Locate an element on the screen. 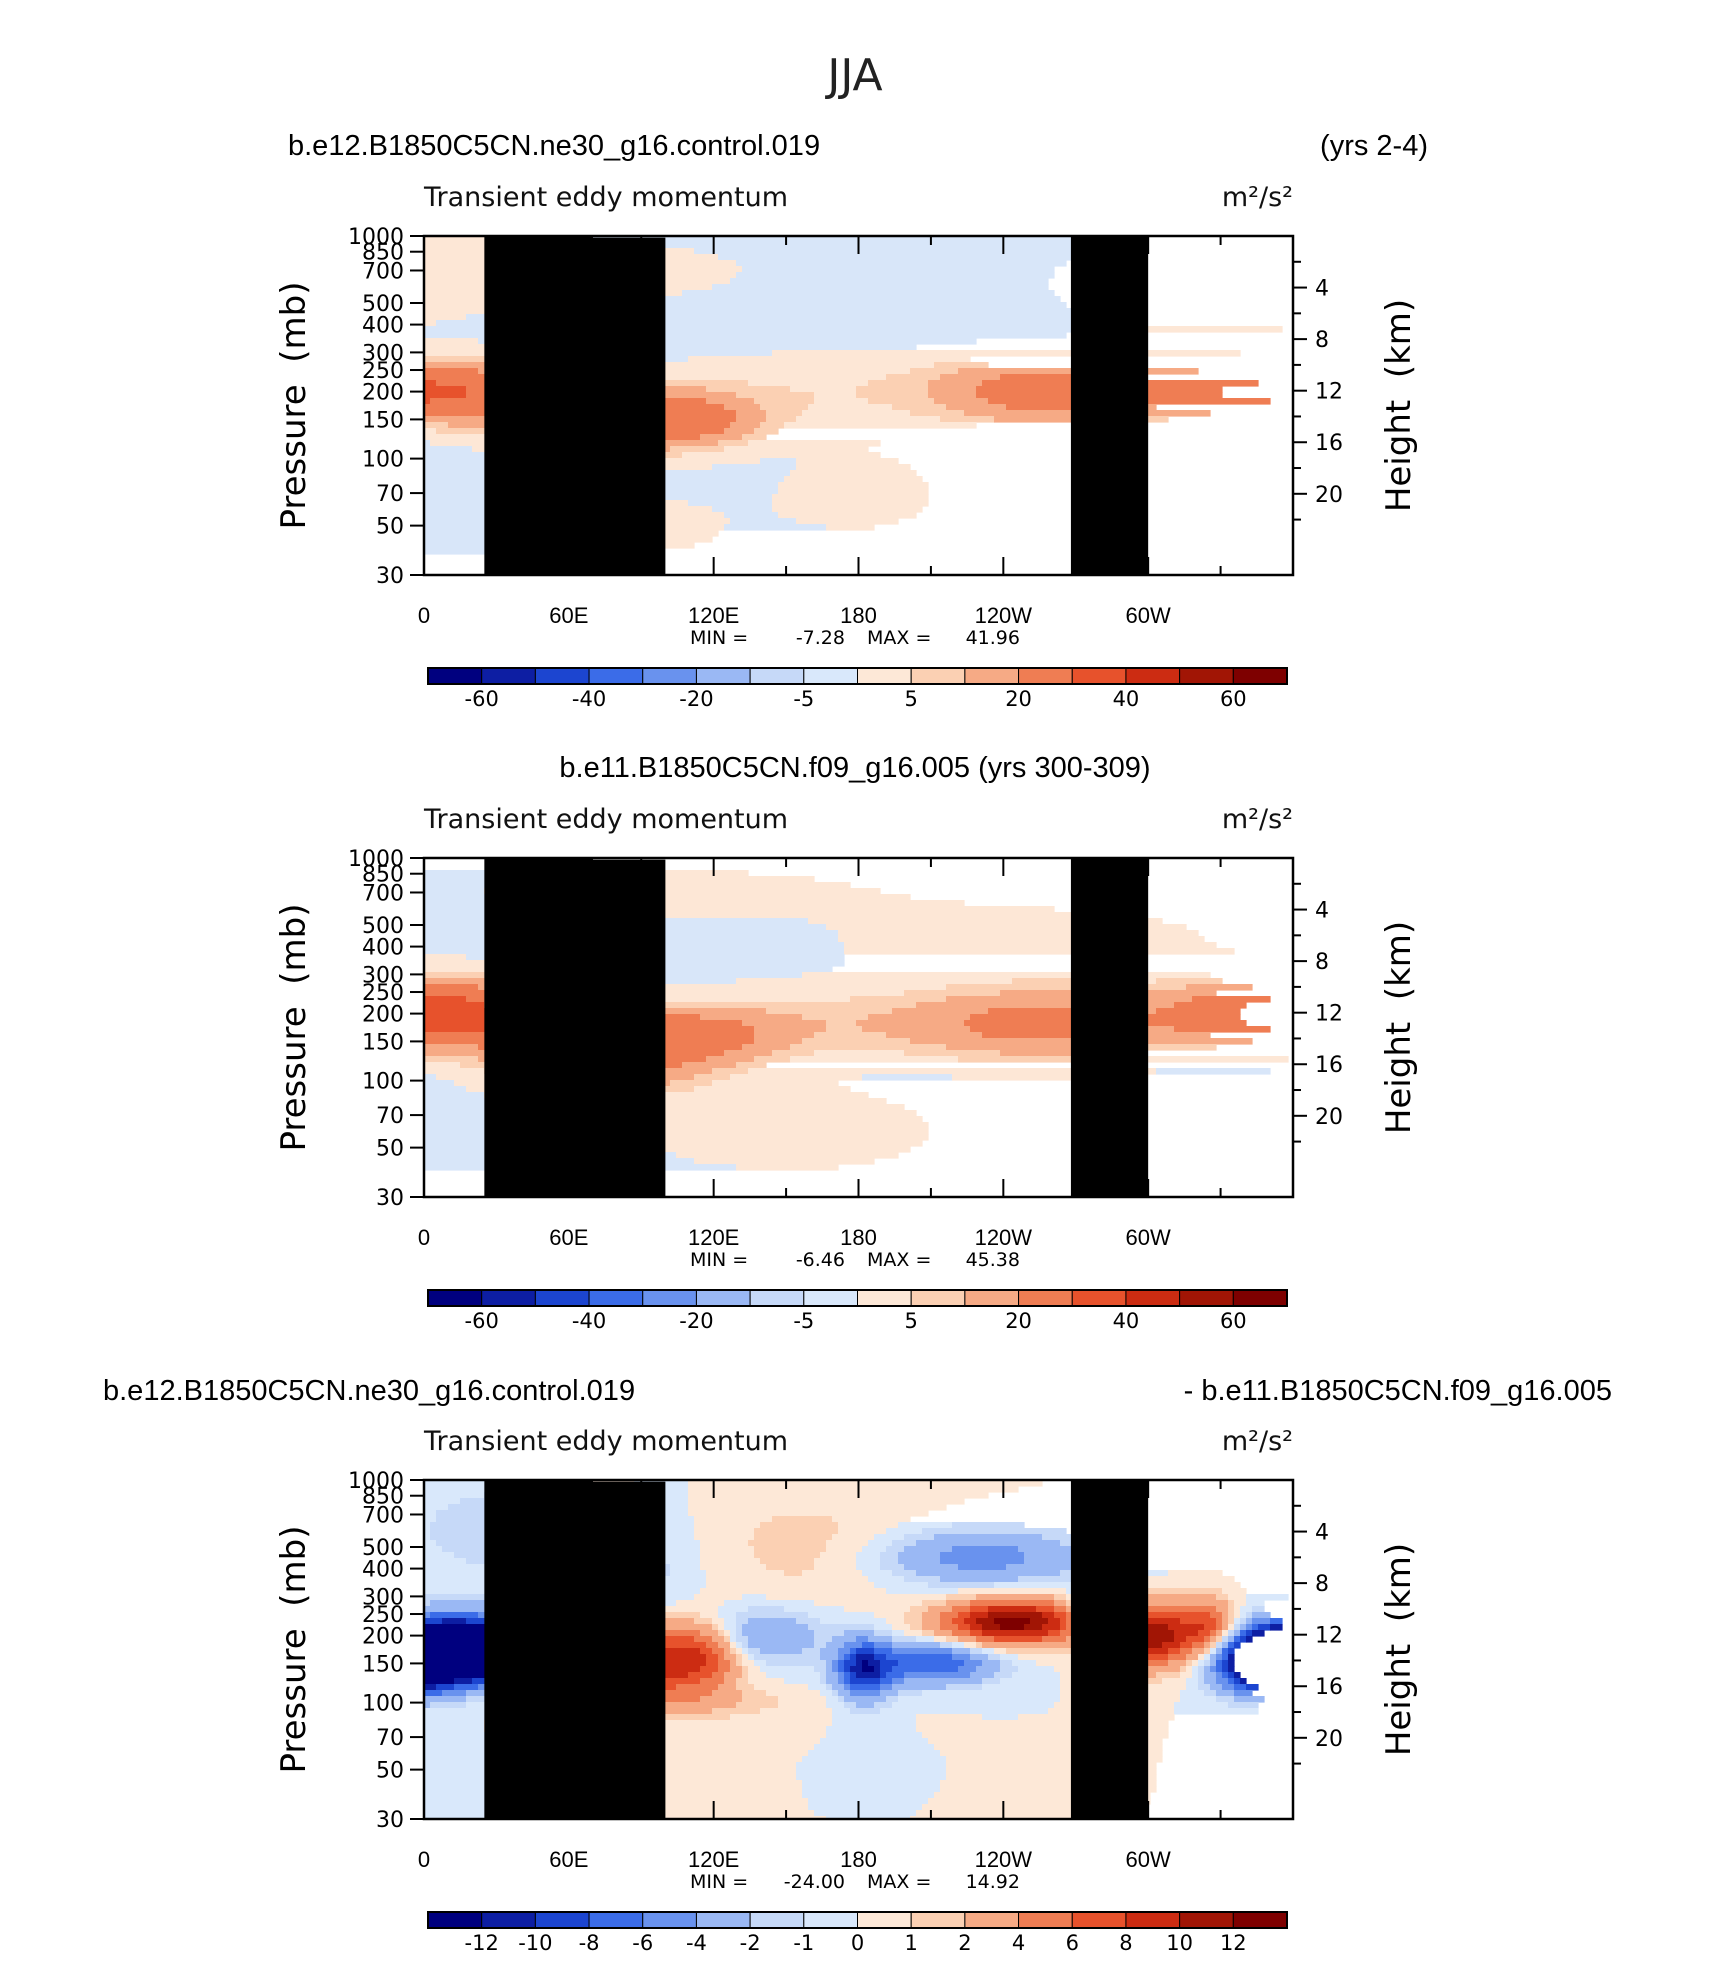 Image resolution: width=1710 pixels, height=1980 pixels. panel-units: m²/s² is located at coordinates (1257, 819).